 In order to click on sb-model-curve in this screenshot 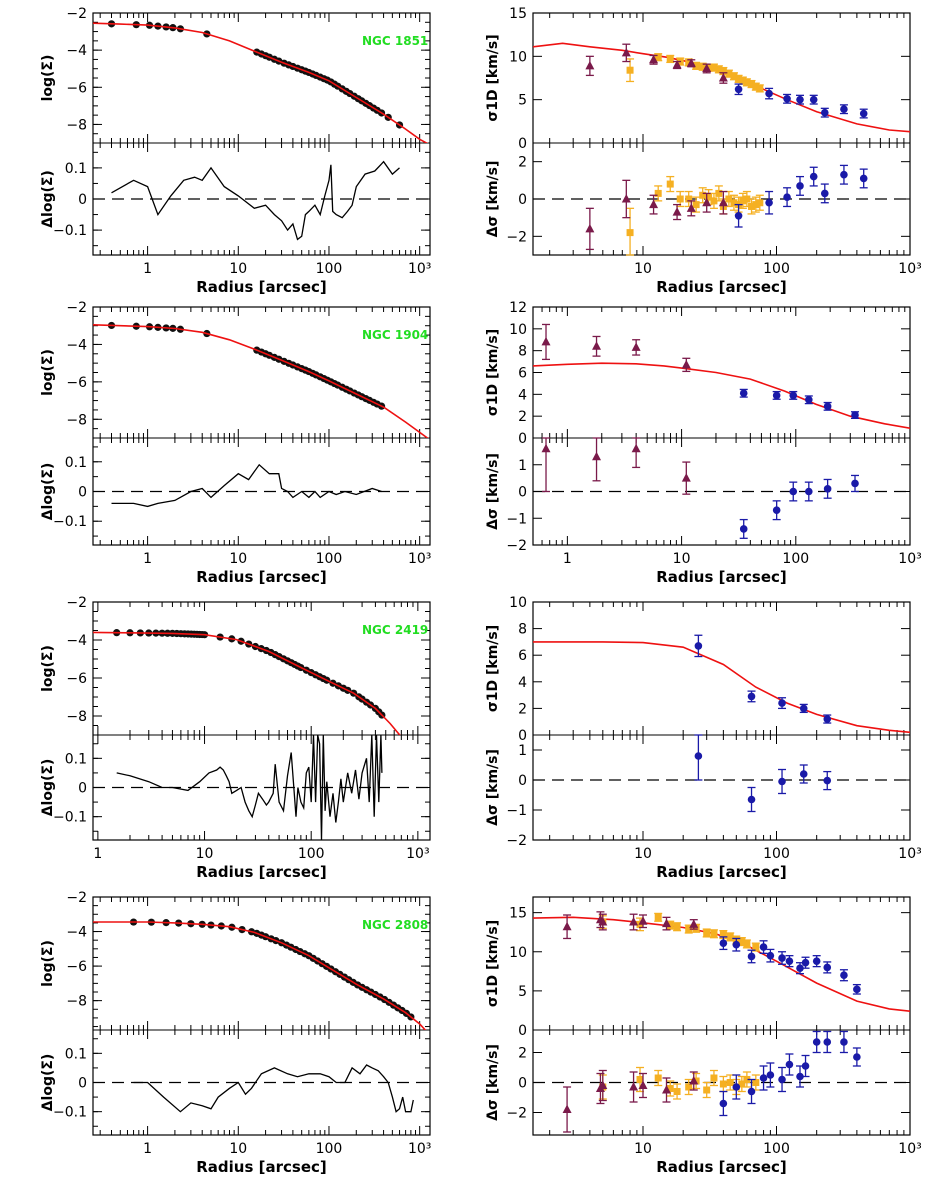, I will do `click(247, 683)`.